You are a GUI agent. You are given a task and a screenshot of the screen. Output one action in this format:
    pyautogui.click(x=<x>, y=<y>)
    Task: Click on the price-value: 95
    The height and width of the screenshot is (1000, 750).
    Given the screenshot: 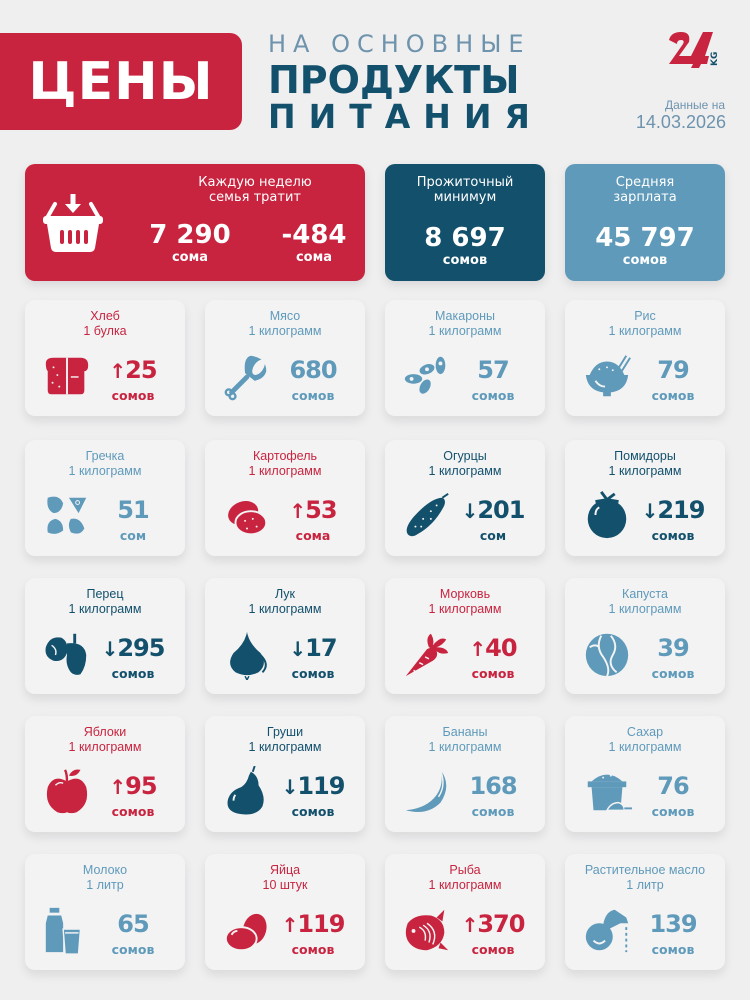 What is the action you would take?
    pyautogui.click(x=141, y=786)
    